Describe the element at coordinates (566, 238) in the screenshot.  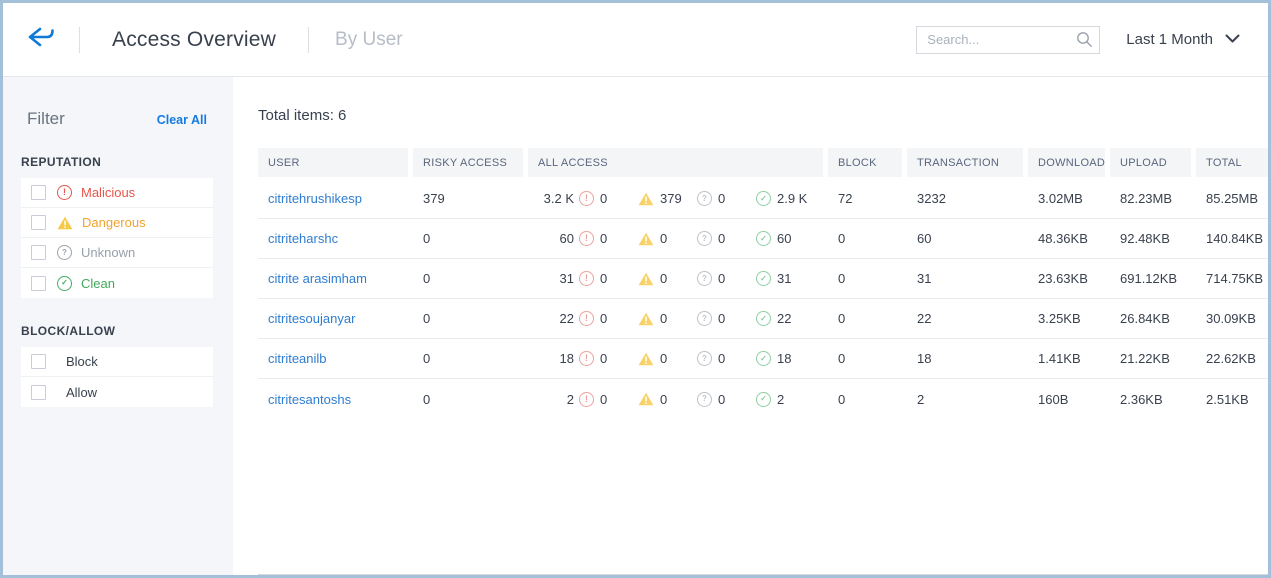
I see `all-access-total: 60` at that location.